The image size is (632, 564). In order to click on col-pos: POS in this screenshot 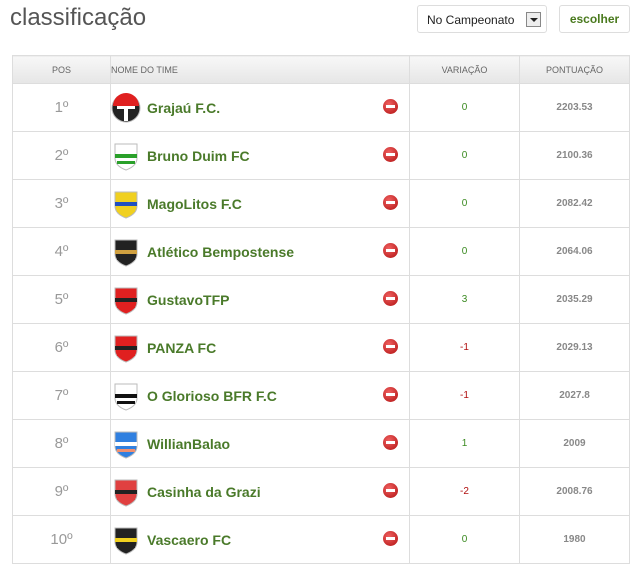, I will do `click(61, 69)`.